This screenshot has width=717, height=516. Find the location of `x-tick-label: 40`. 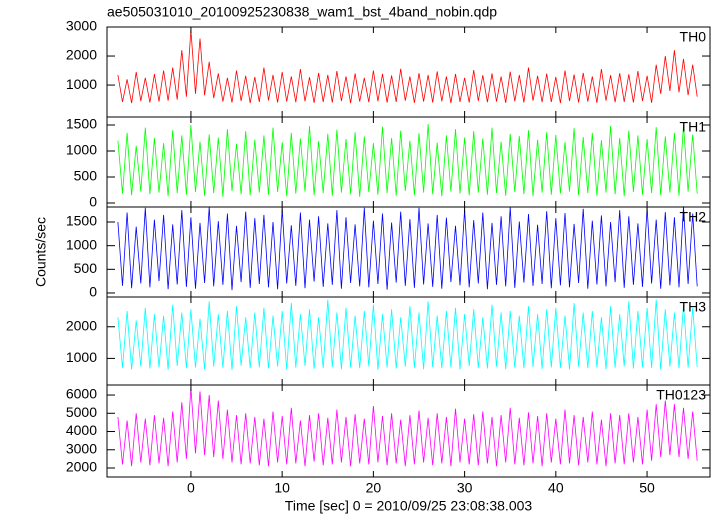

x-tick-label: 40 is located at coordinates (556, 488).